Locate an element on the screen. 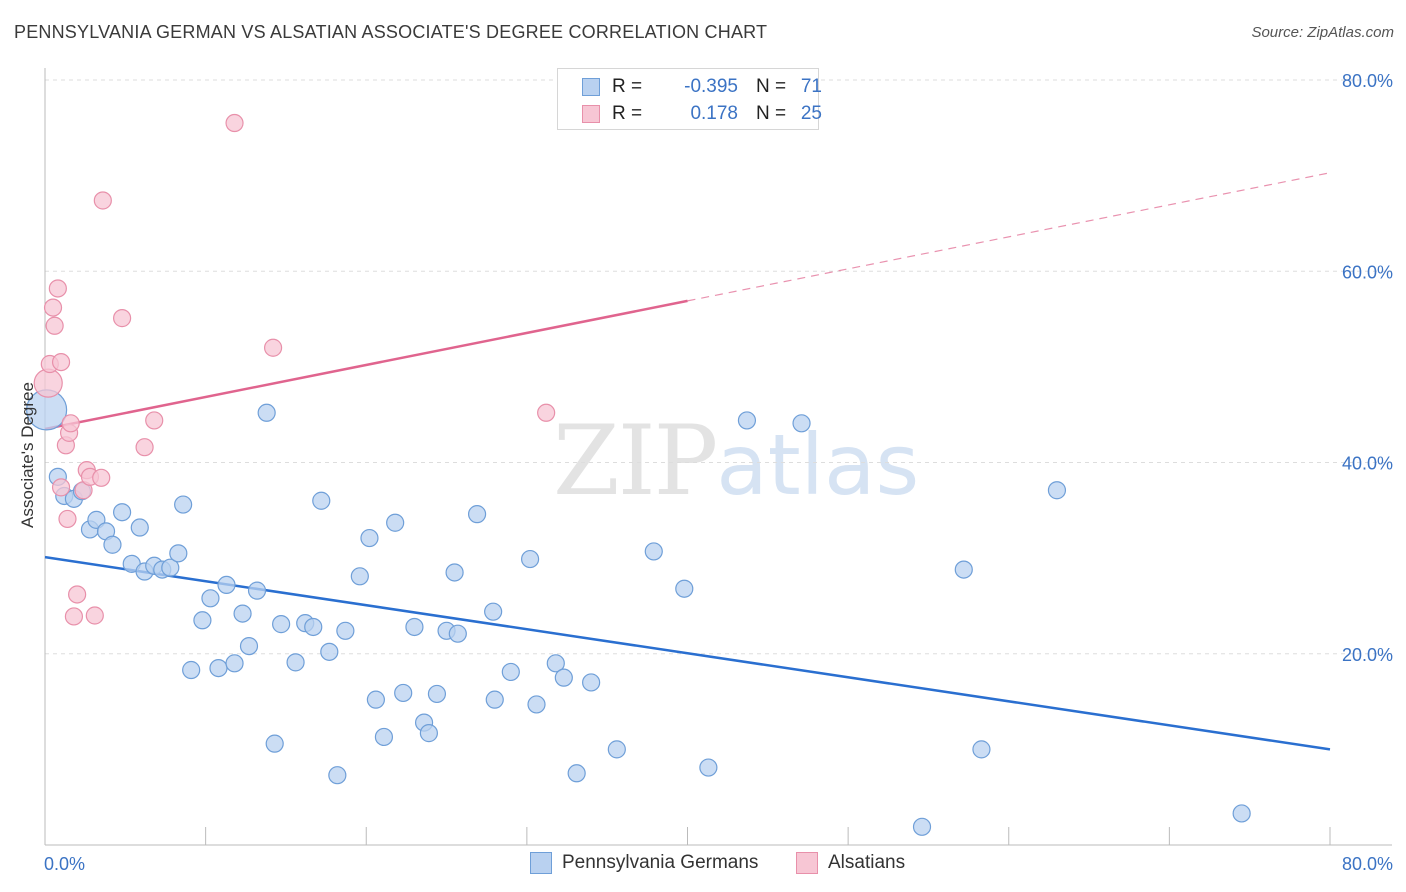 The image size is (1406, 892). legend-item-alsatians: Alsatians is located at coordinates (850, 863).